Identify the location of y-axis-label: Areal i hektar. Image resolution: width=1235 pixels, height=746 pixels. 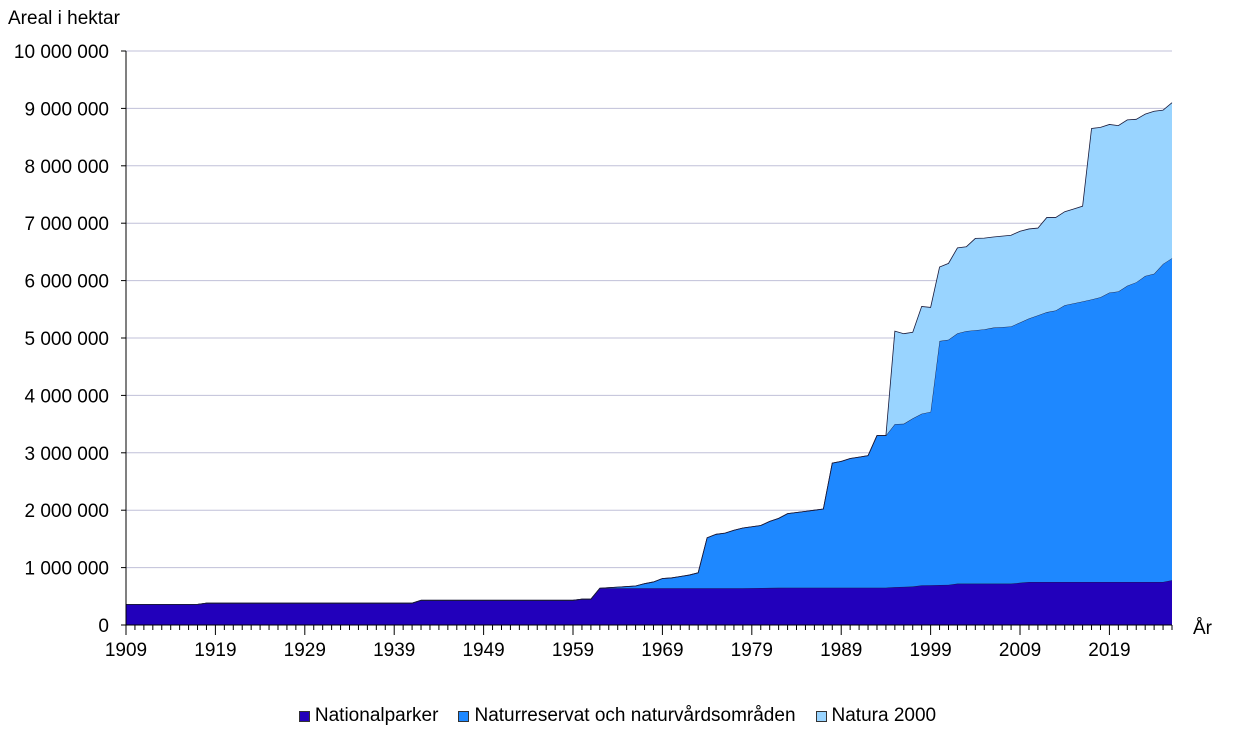
(64, 18).